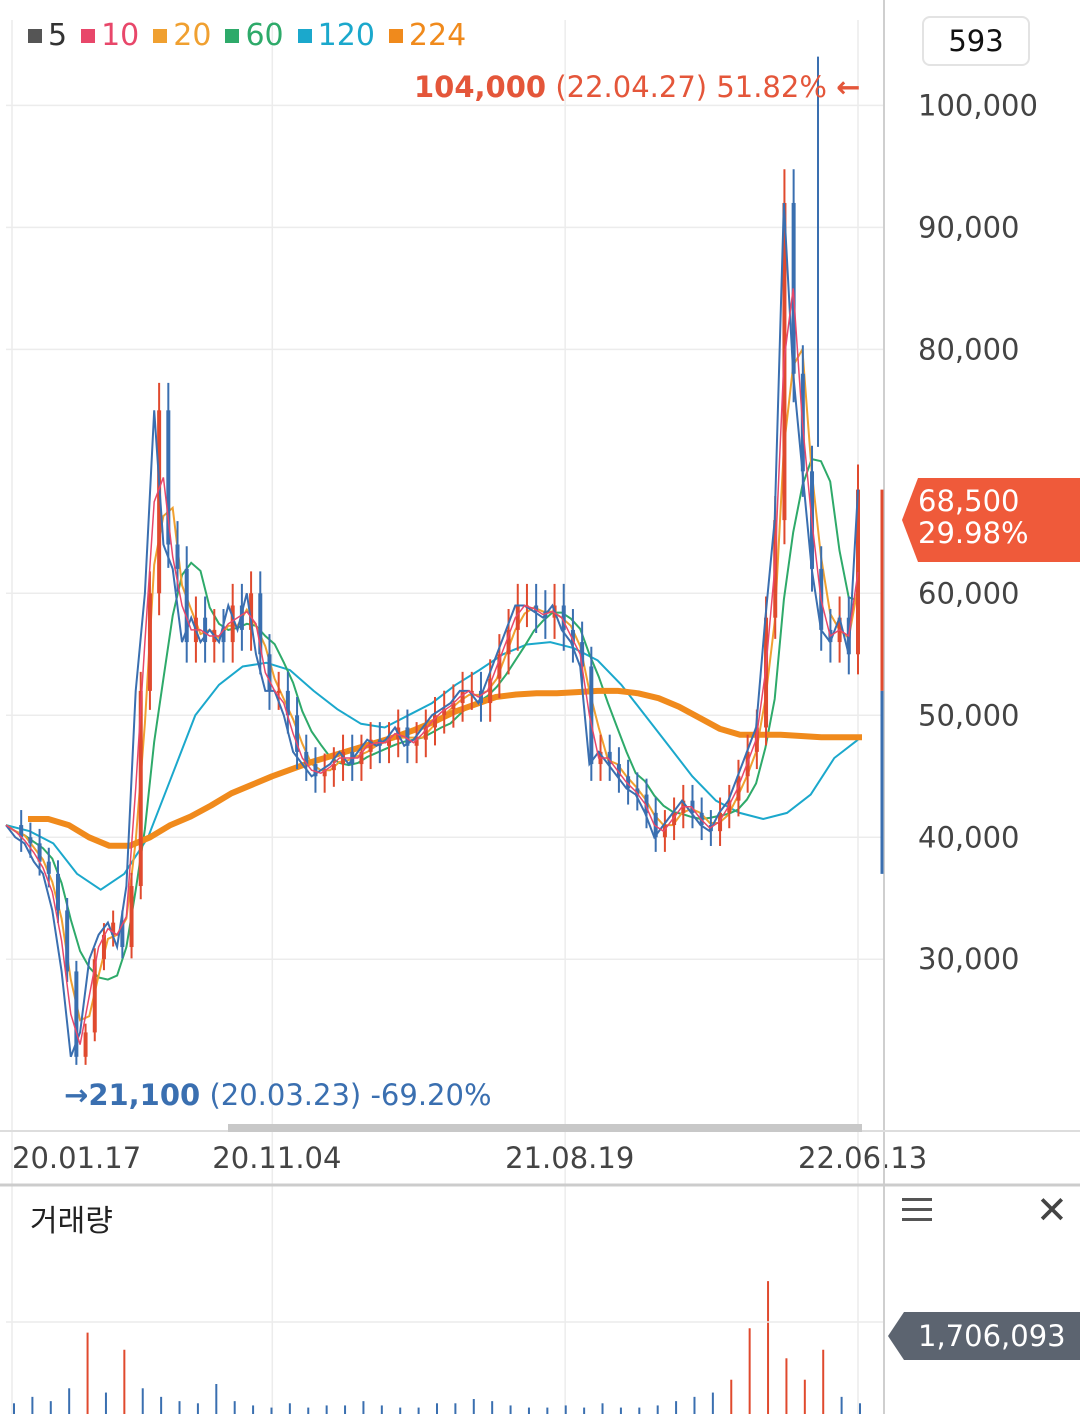  I want to click on legend-label: 120, so click(346, 35).